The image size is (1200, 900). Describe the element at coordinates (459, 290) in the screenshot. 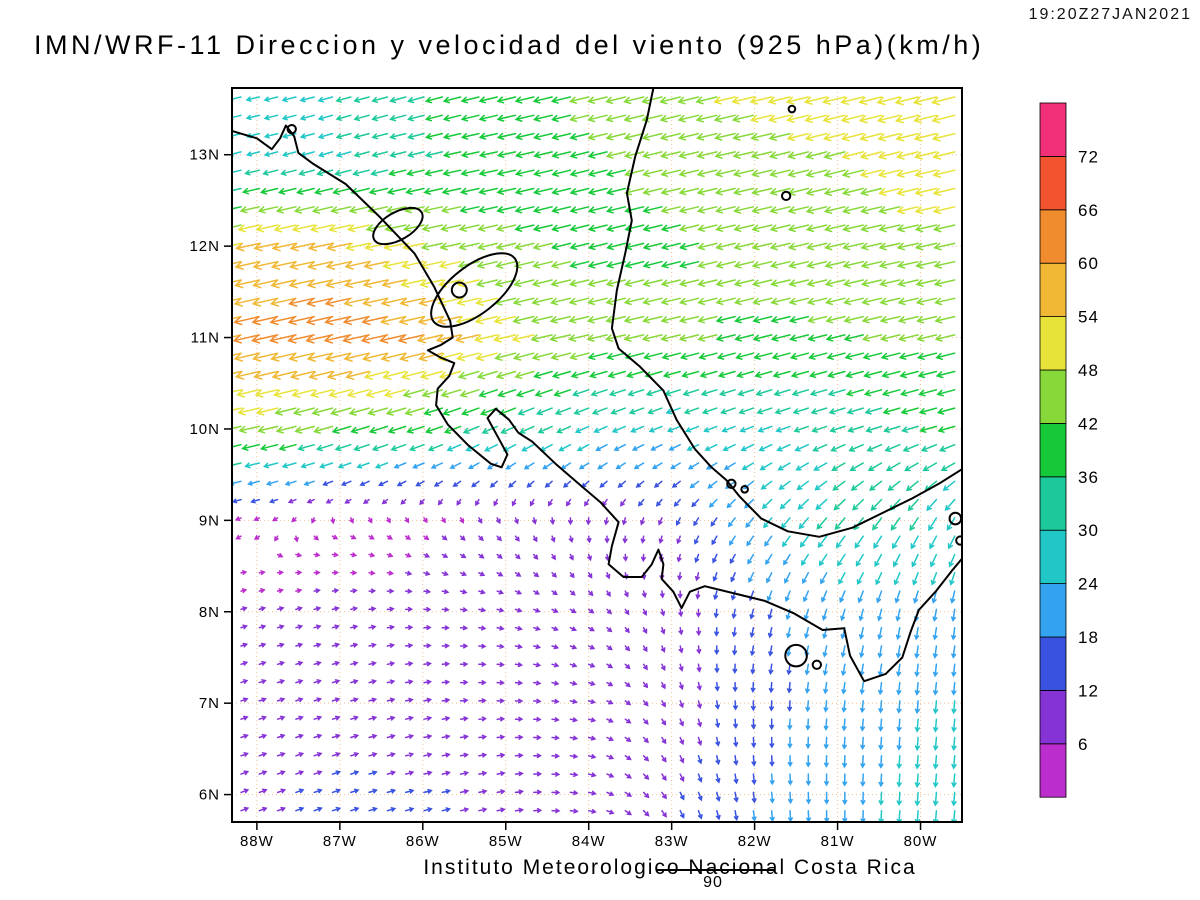

I see `ometepe` at that location.